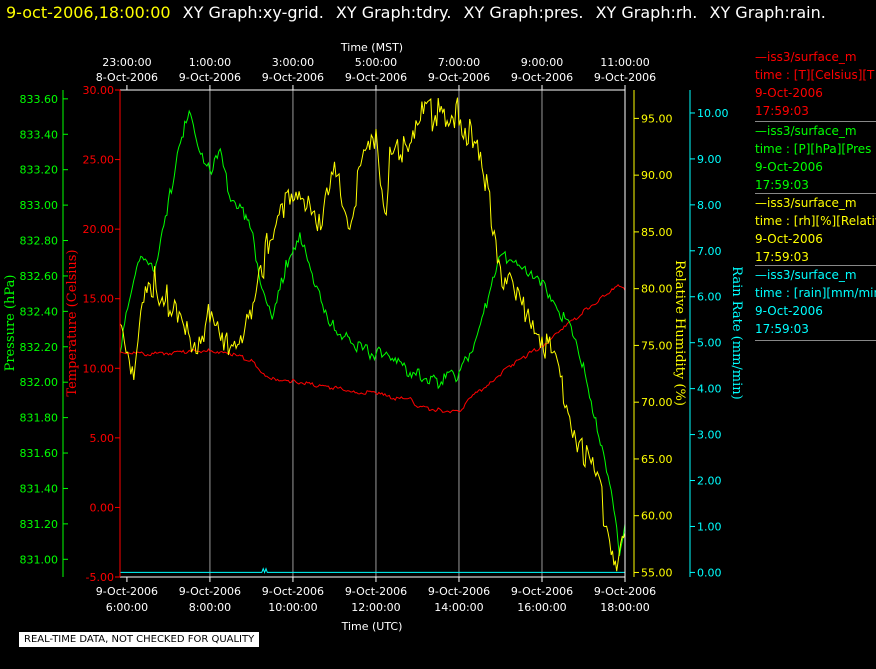 Image resolution: width=876 pixels, height=669 pixels. I want to click on pressure-tick-label: 833.60, so click(39, 99).